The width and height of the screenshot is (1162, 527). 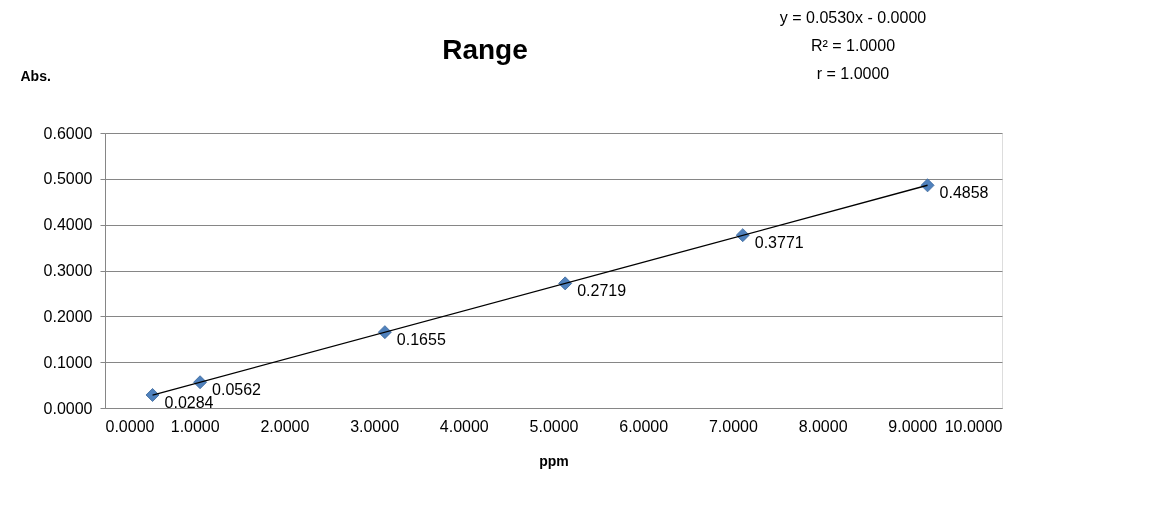 I want to click on x-tick-label: 10.0000, so click(x=973, y=426).